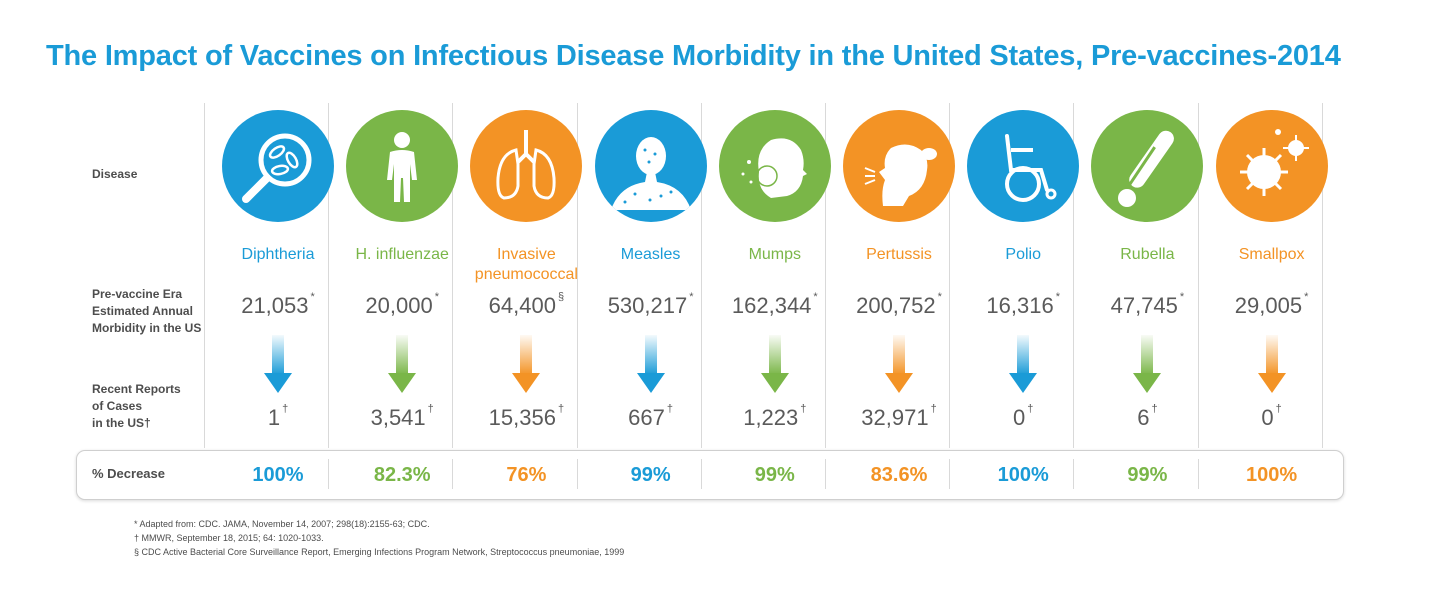  I want to click on thermometer-icon, so click(1147, 166).